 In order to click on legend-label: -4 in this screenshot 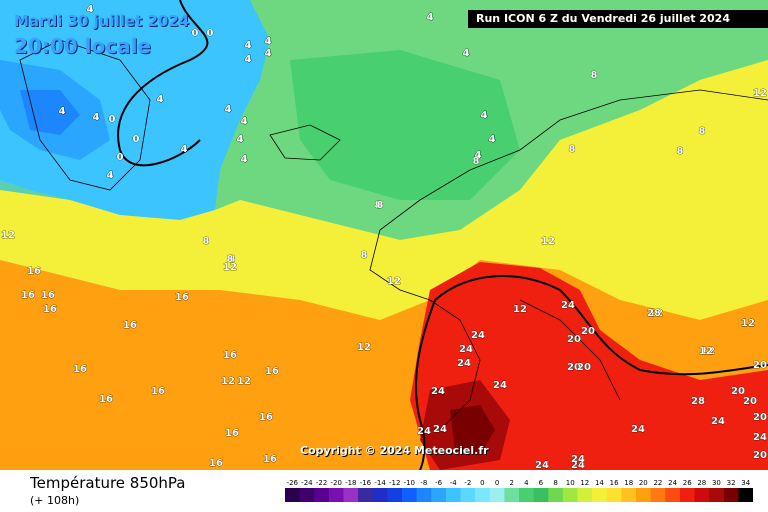, I will do `click(454, 483)`.